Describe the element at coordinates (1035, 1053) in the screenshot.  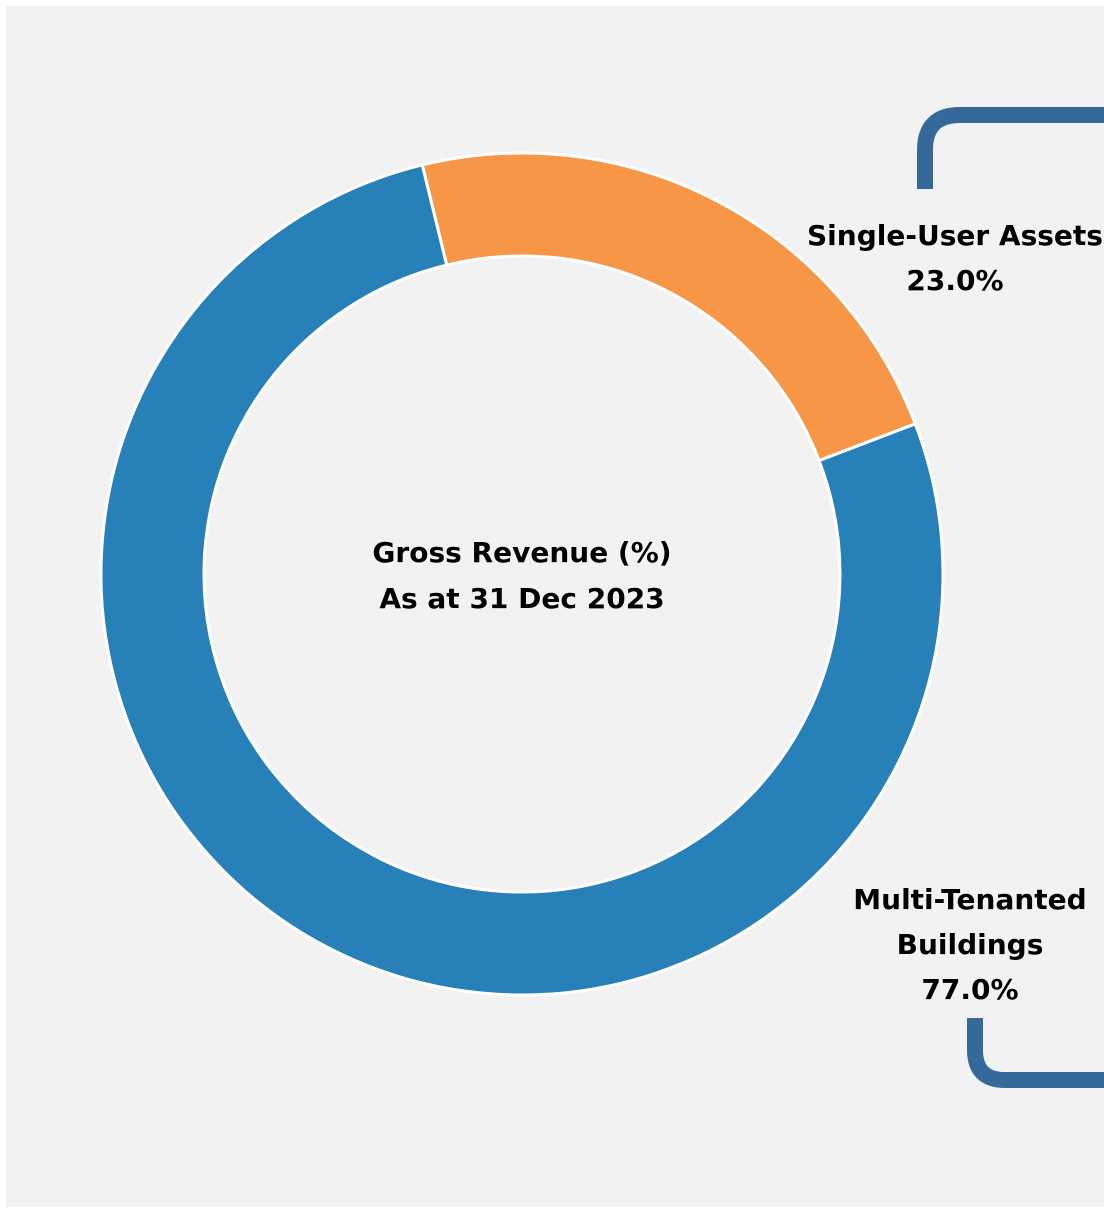
I see `bracket-bottom` at that location.